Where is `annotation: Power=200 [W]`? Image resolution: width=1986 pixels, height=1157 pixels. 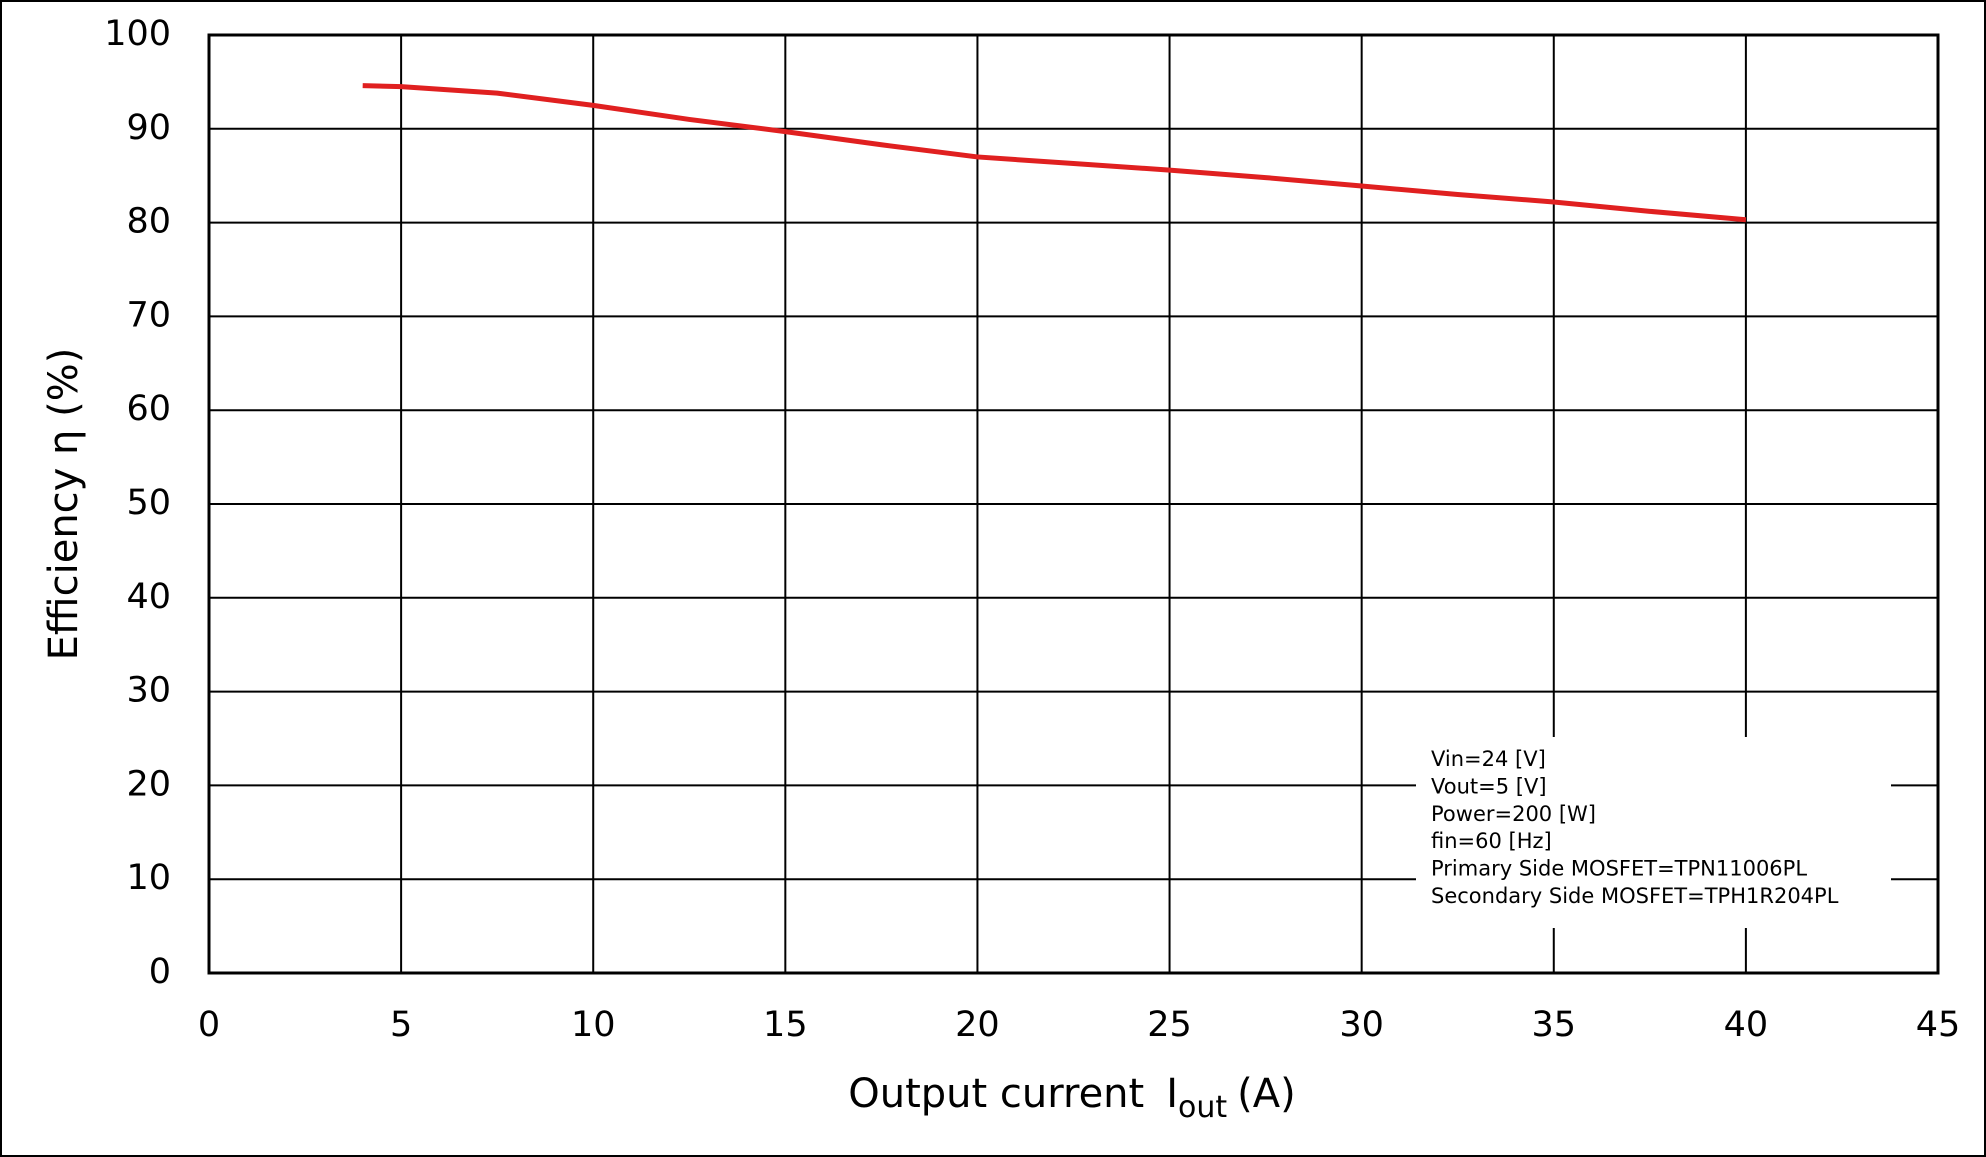 annotation: Power=200 [W] is located at coordinates (1513, 814).